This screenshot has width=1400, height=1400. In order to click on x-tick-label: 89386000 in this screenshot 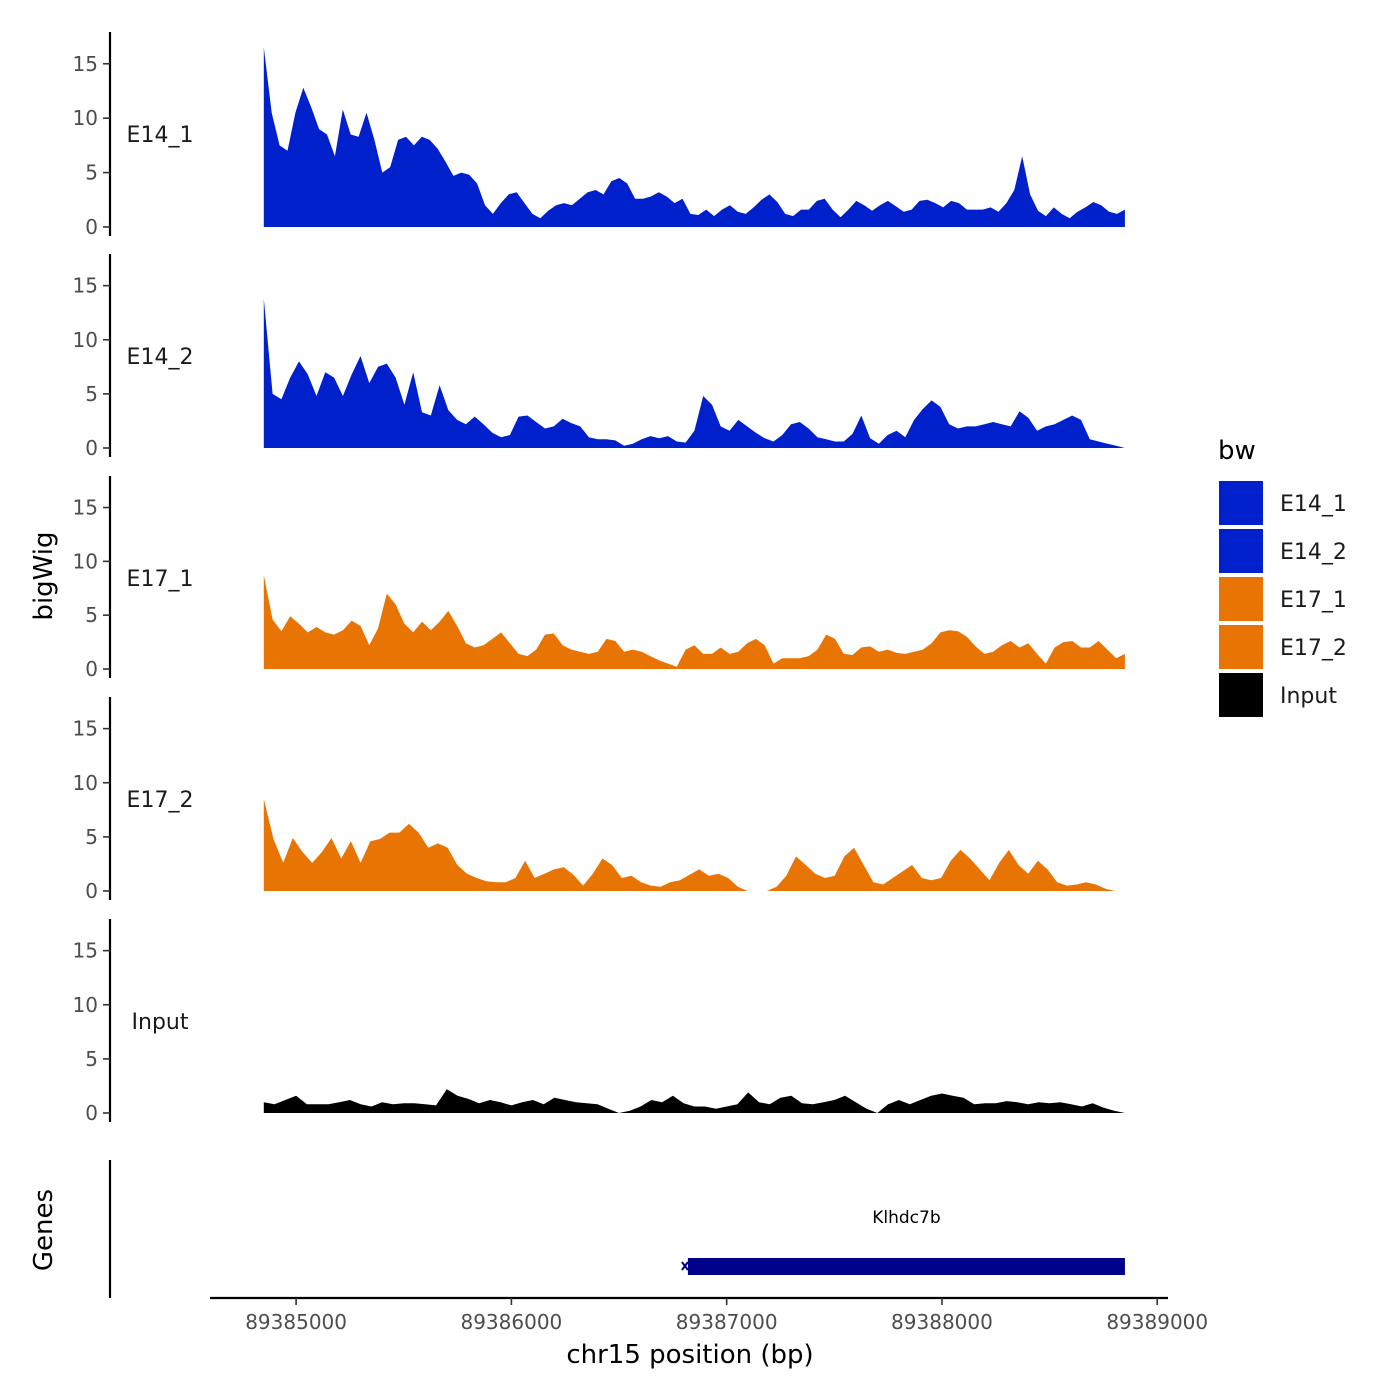, I will do `click(511, 1322)`.